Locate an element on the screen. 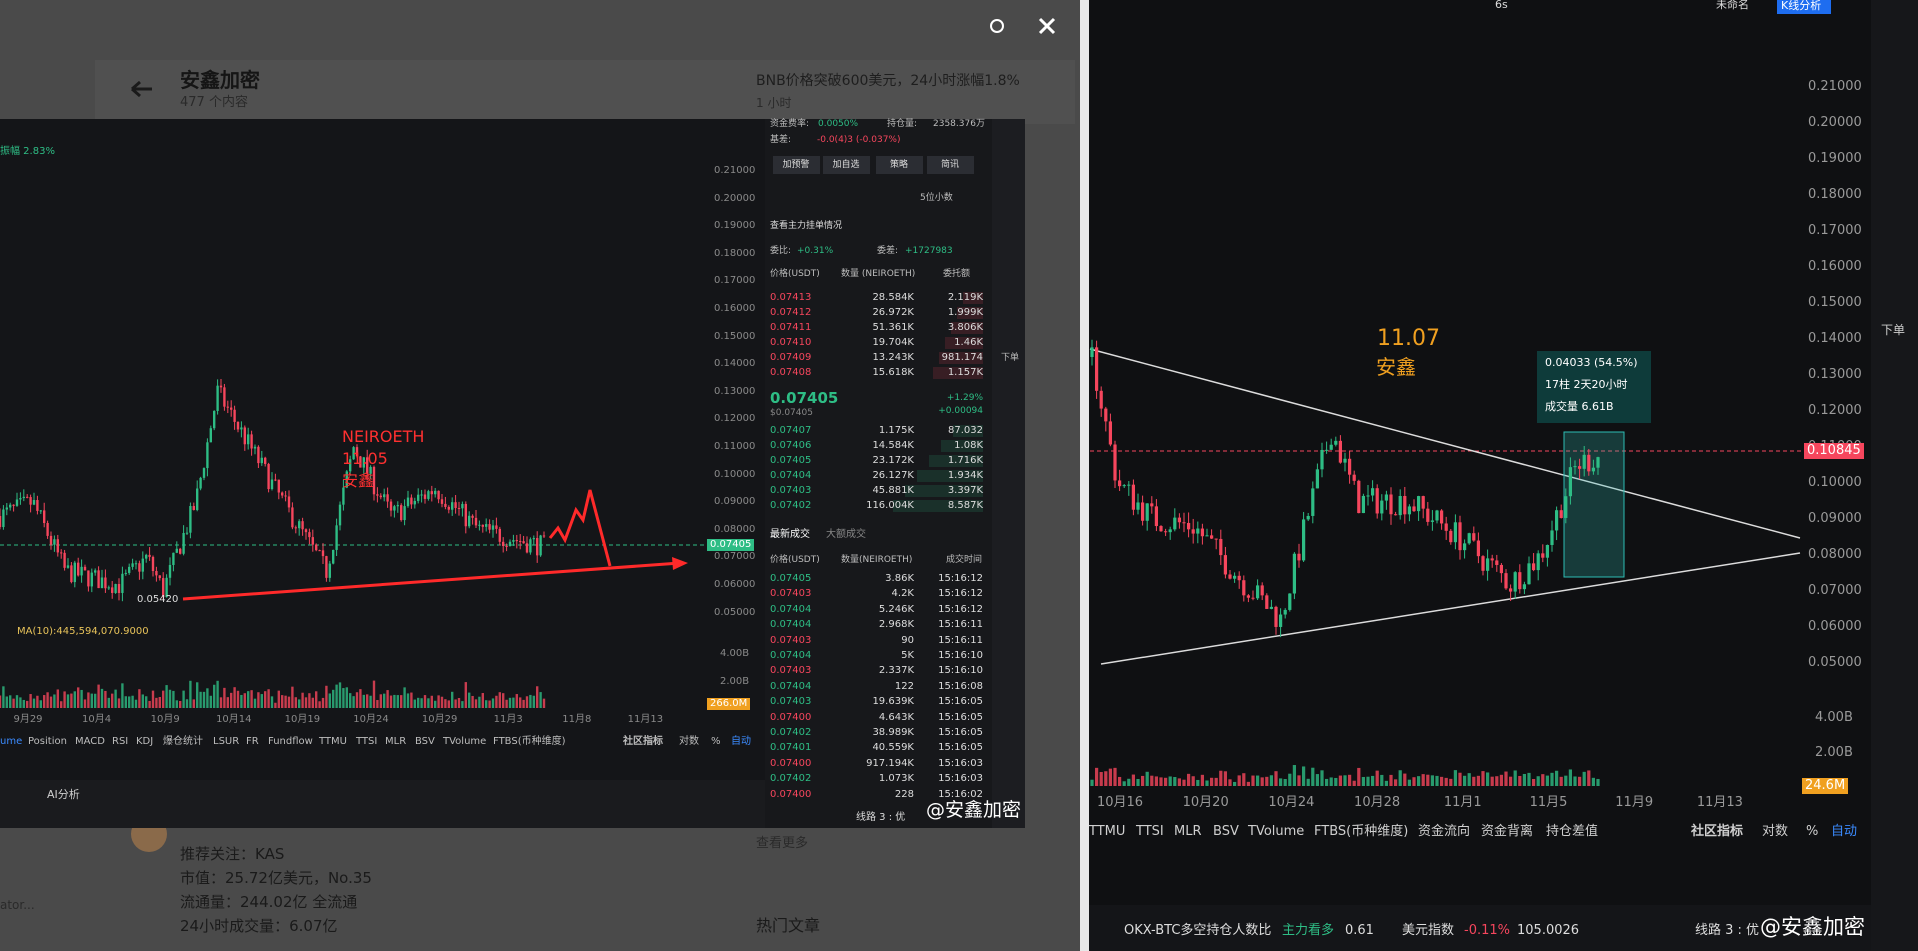 The height and width of the screenshot is (951, 1918). divider is located at coordinates (1084, 475).